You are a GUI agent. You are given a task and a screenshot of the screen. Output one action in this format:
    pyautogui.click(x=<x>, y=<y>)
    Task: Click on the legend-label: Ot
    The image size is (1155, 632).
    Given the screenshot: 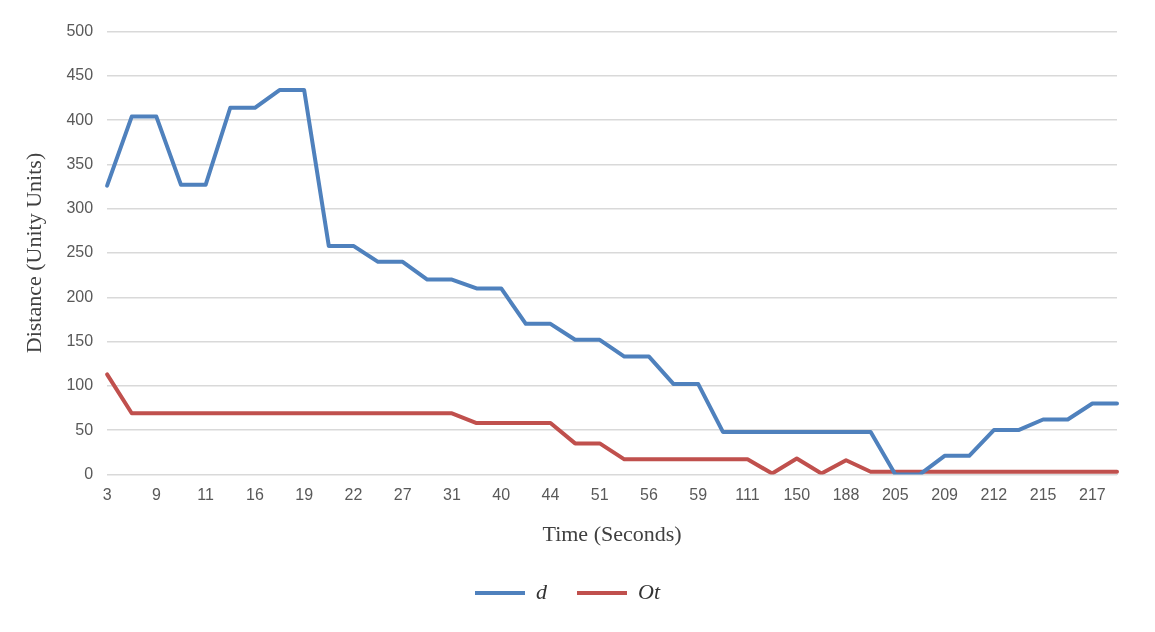 What is the action you would take?
    pyautogui.click(x=649, y=591)
    